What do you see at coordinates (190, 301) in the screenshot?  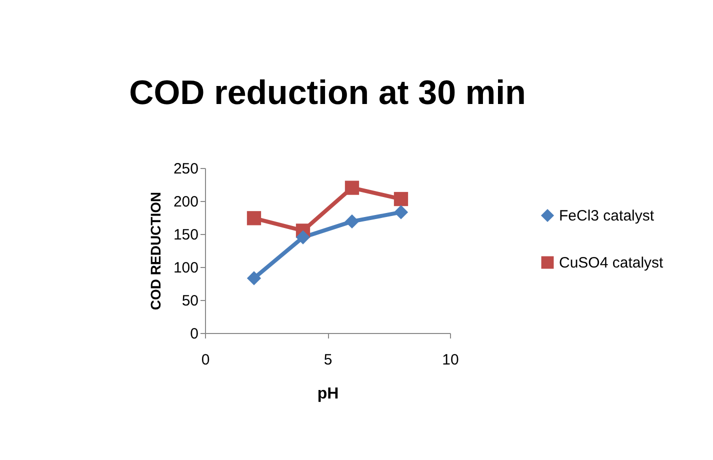 I see `y-tick-label: 50` at bounding box center [190, 301].